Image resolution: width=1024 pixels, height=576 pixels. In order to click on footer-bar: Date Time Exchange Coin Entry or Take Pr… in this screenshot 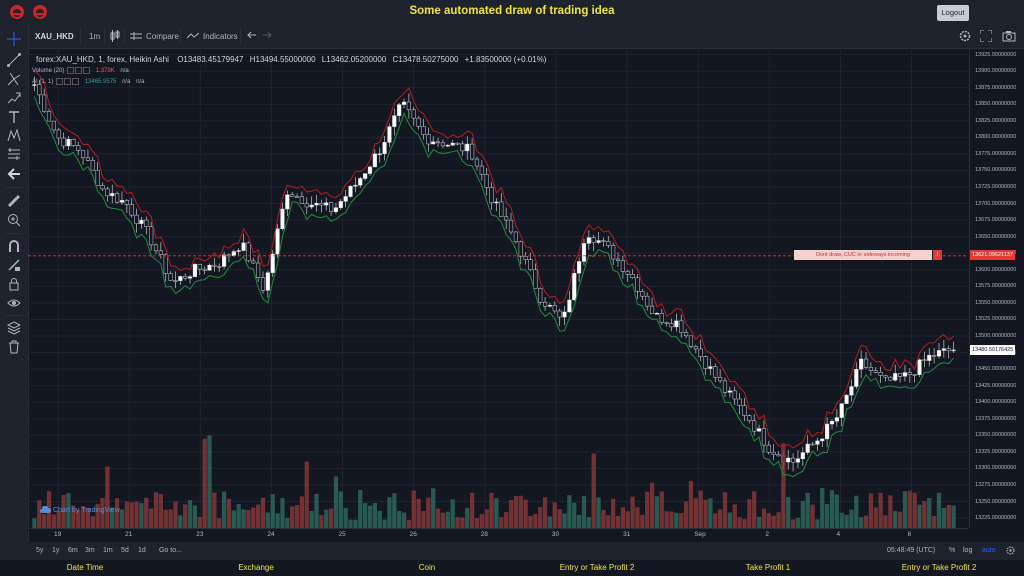, I will do `click(512, 568)`.